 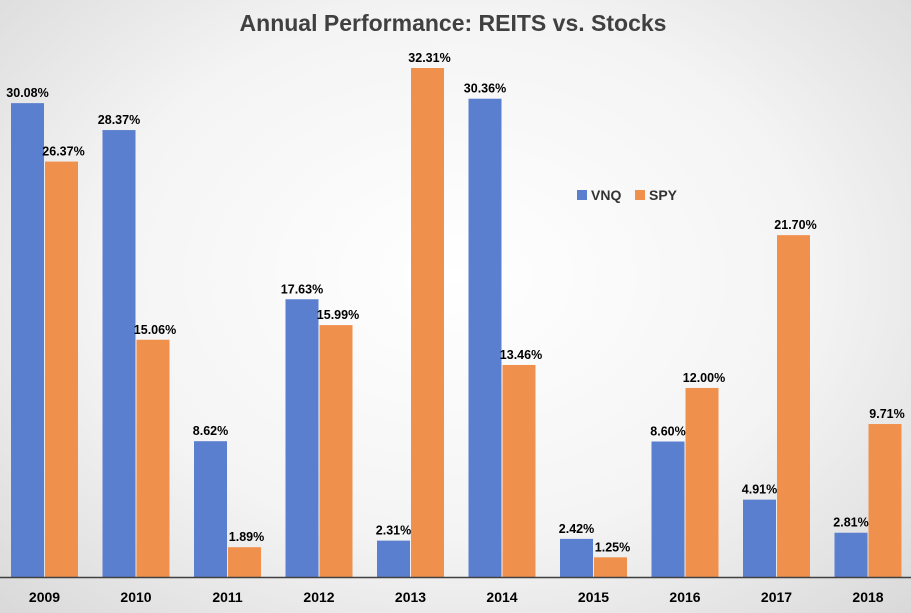 What do you see at coordinates (606, 195) in the screenshot?
I see `legend-label-vnq: VNQ` at bounding box center [606, 195].